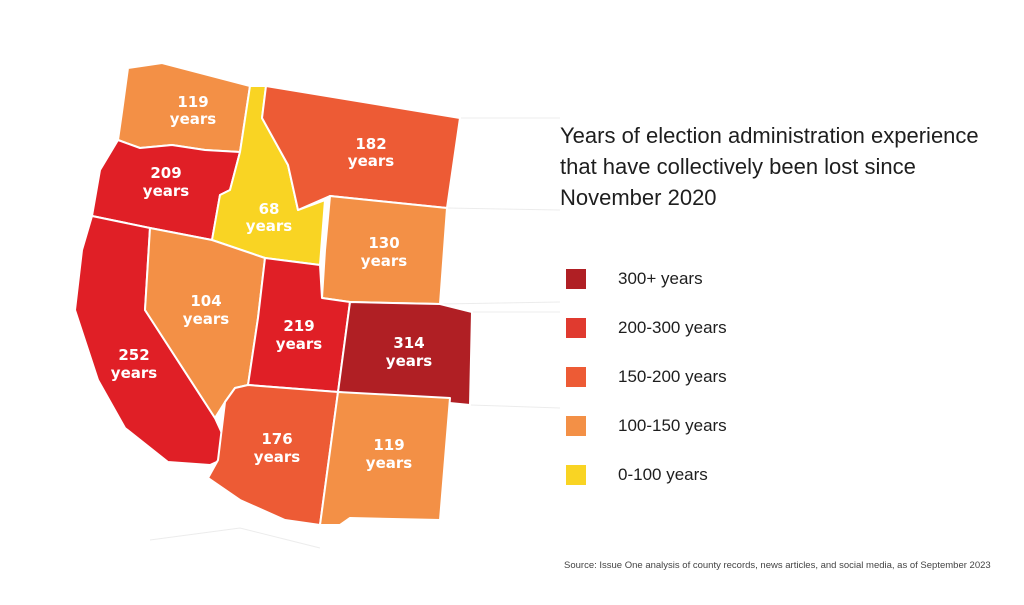  What do you see at coordinates (660, 278) in the screenshot?
I see `legend-label: 300+ years` at bounding box center [660, 278].